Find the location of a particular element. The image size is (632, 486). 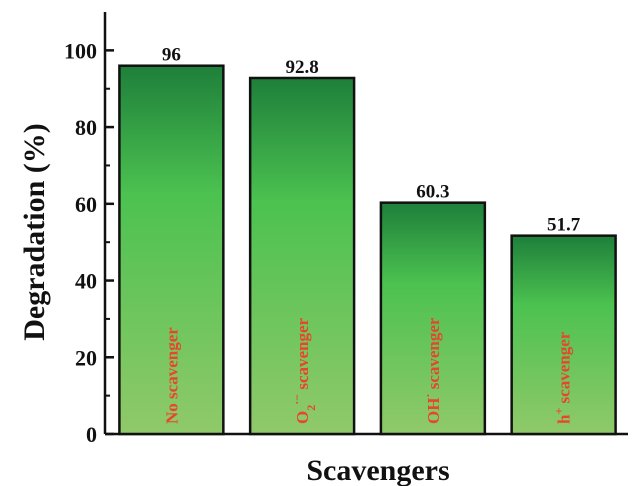

bar-category-label: OH· scavenger is located at coordinates (432, 370).